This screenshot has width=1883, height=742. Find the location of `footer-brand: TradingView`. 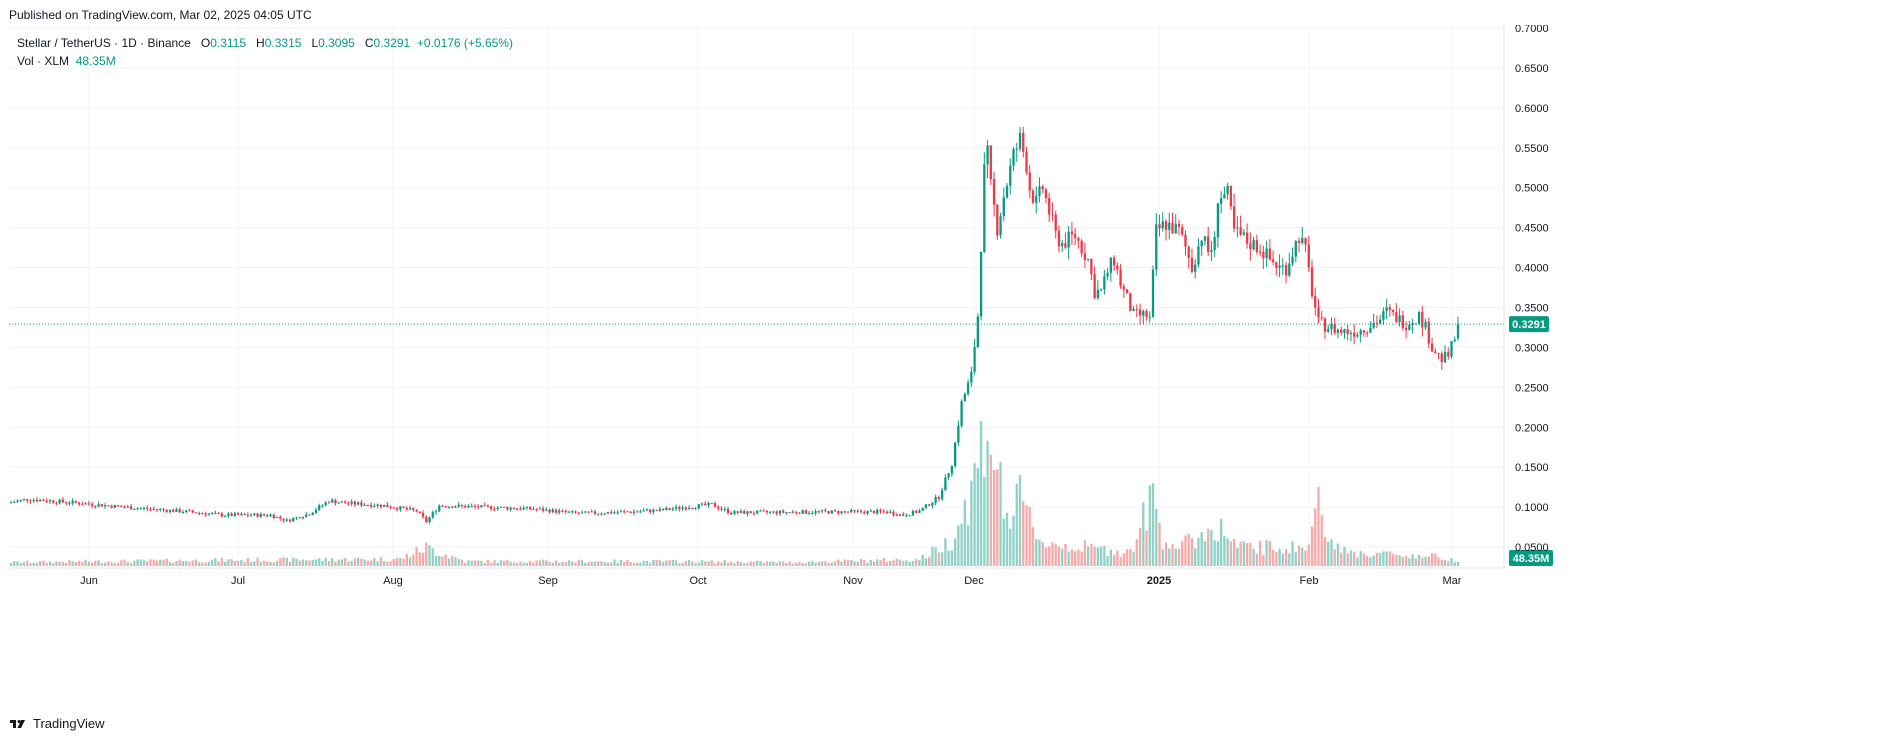

footer-brand: TradingView is located at coordinates (57, 723).